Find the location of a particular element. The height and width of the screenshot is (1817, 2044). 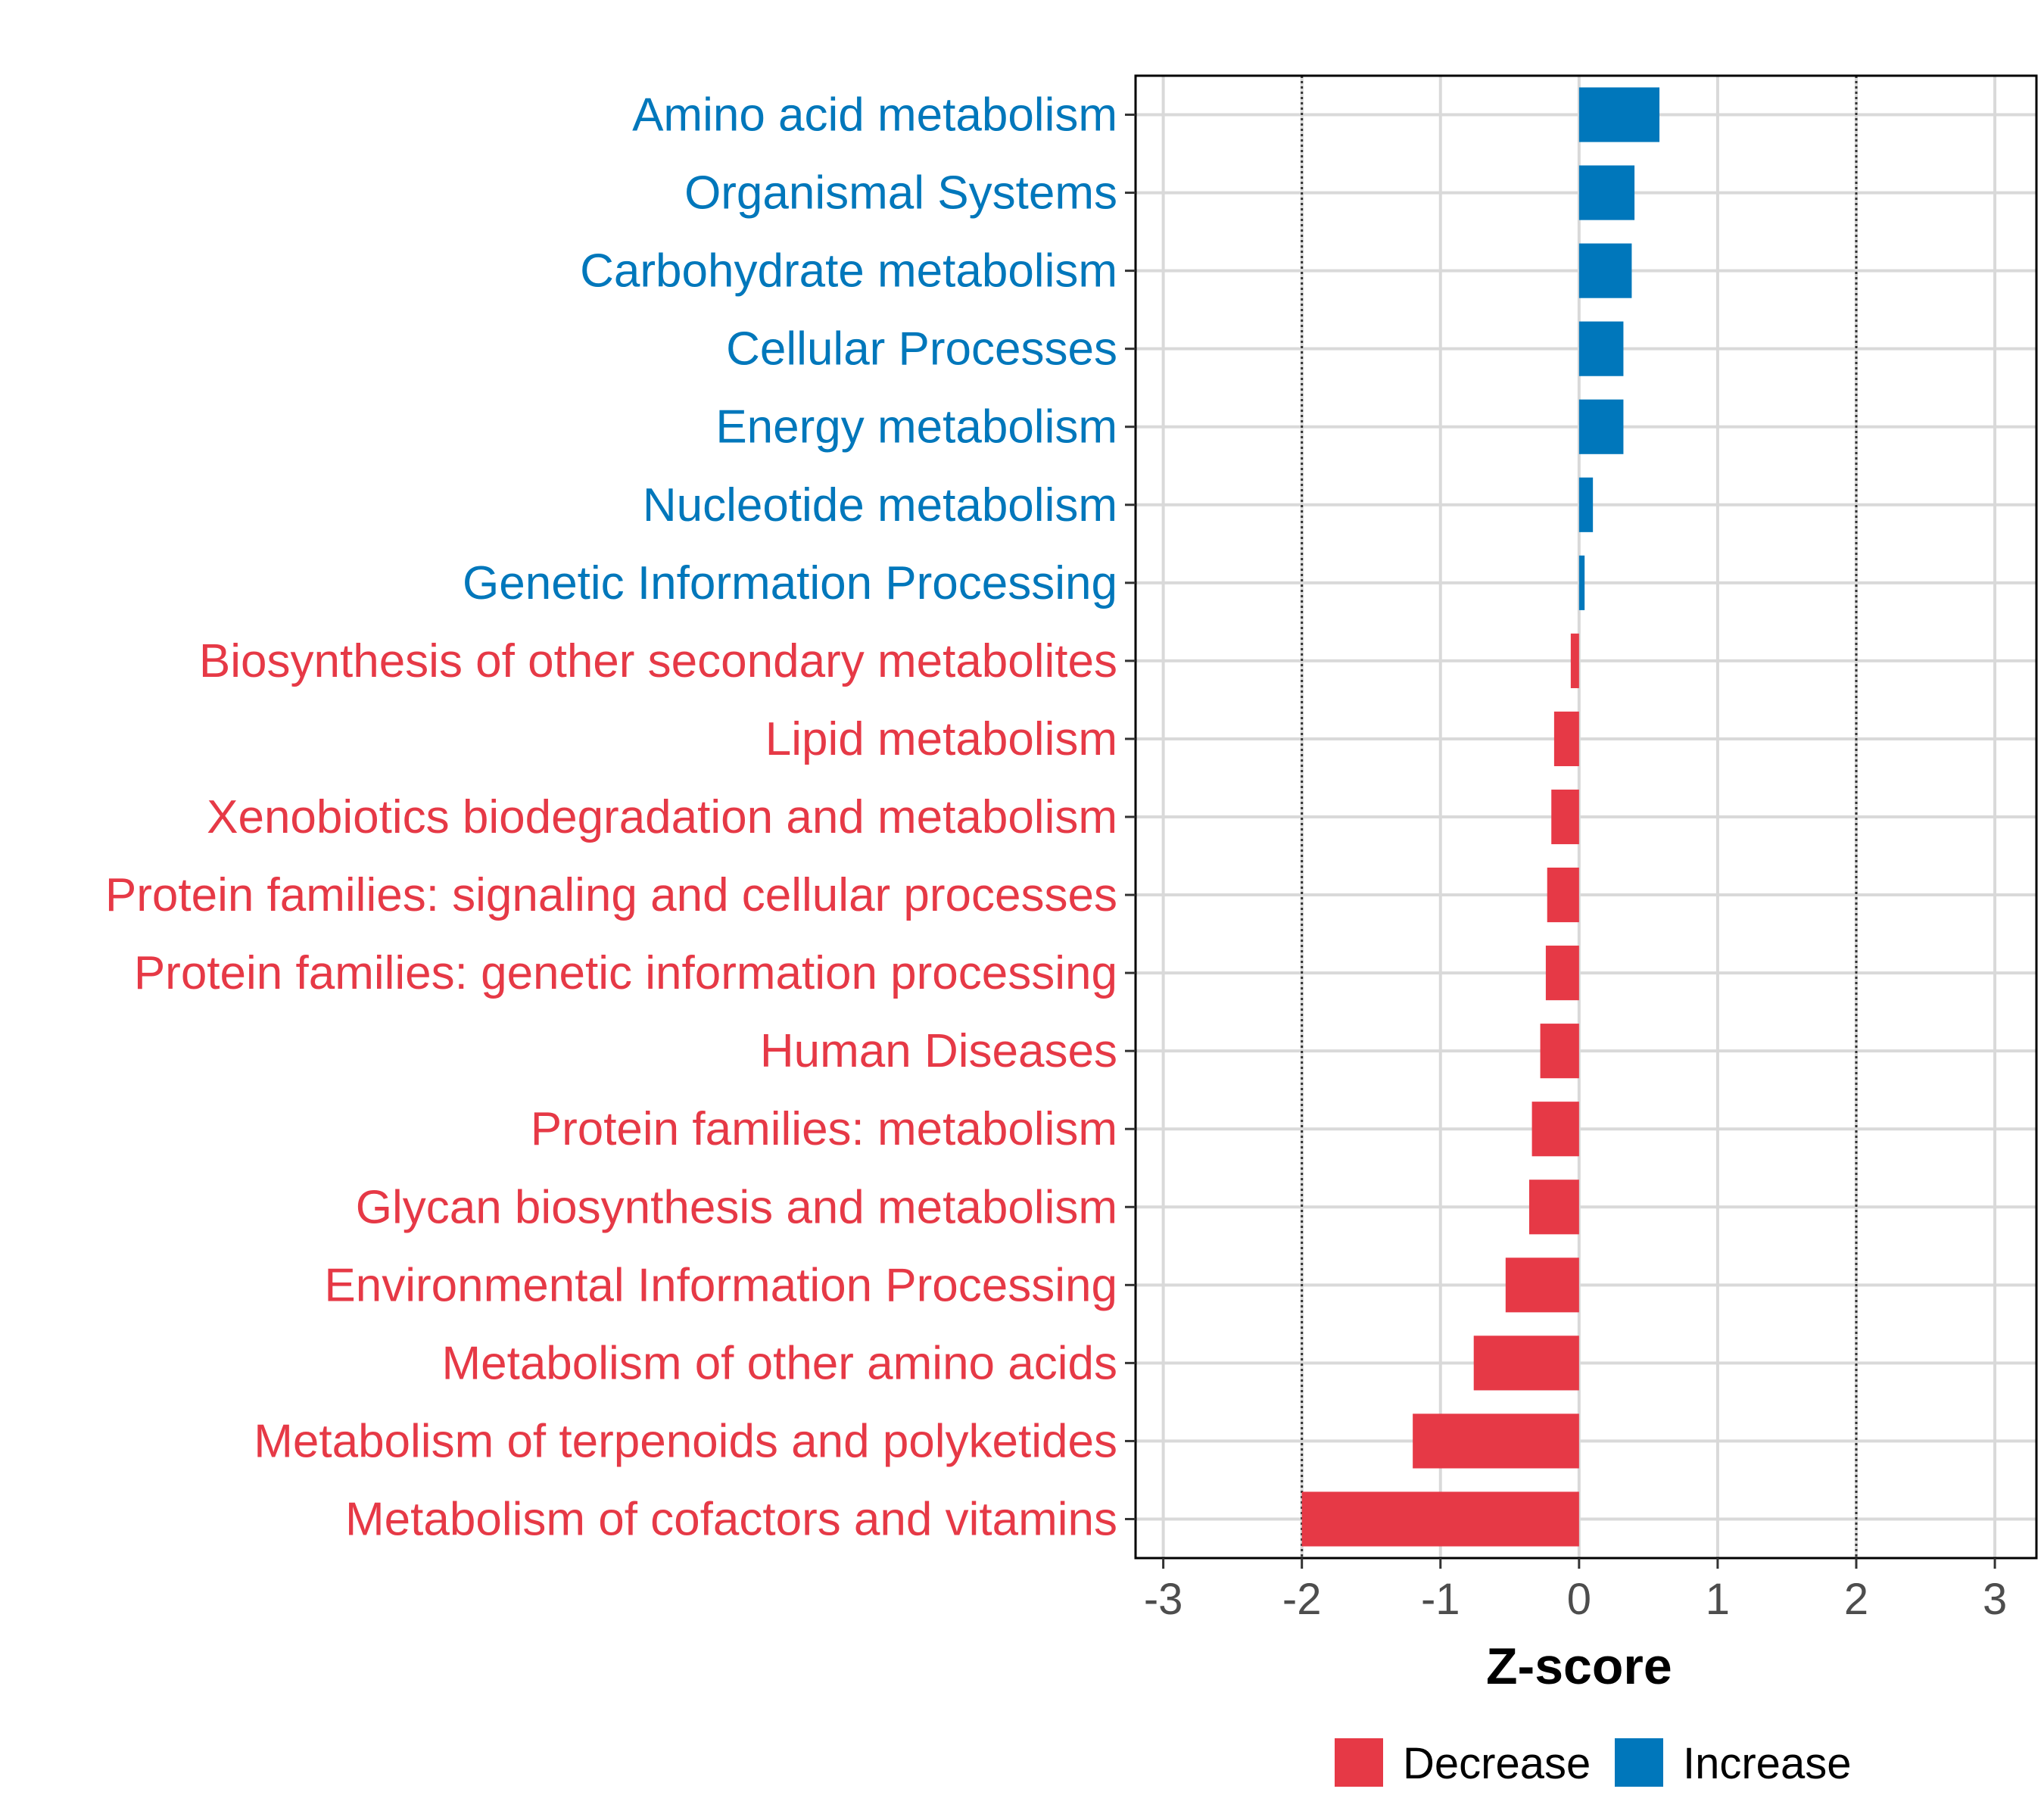

category-label: Cellular Processes is located at coordinates (922, 349).